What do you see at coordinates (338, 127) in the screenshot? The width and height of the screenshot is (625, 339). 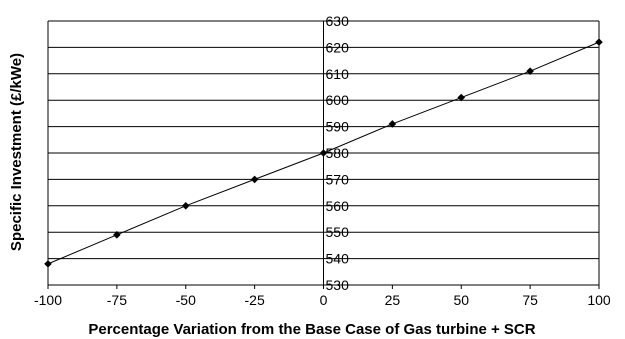 I see `y-tick-label: 590` at bounding box center [338, 127].